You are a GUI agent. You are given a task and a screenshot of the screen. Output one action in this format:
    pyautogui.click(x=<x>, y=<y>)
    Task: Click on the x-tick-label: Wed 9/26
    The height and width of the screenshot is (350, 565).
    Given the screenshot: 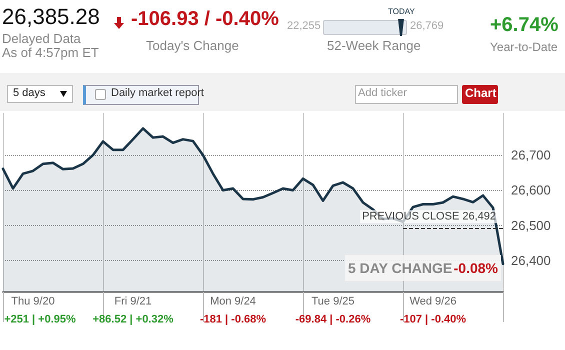 What is the action you would take?
    pyautogui.click(x=433, y=302)
    